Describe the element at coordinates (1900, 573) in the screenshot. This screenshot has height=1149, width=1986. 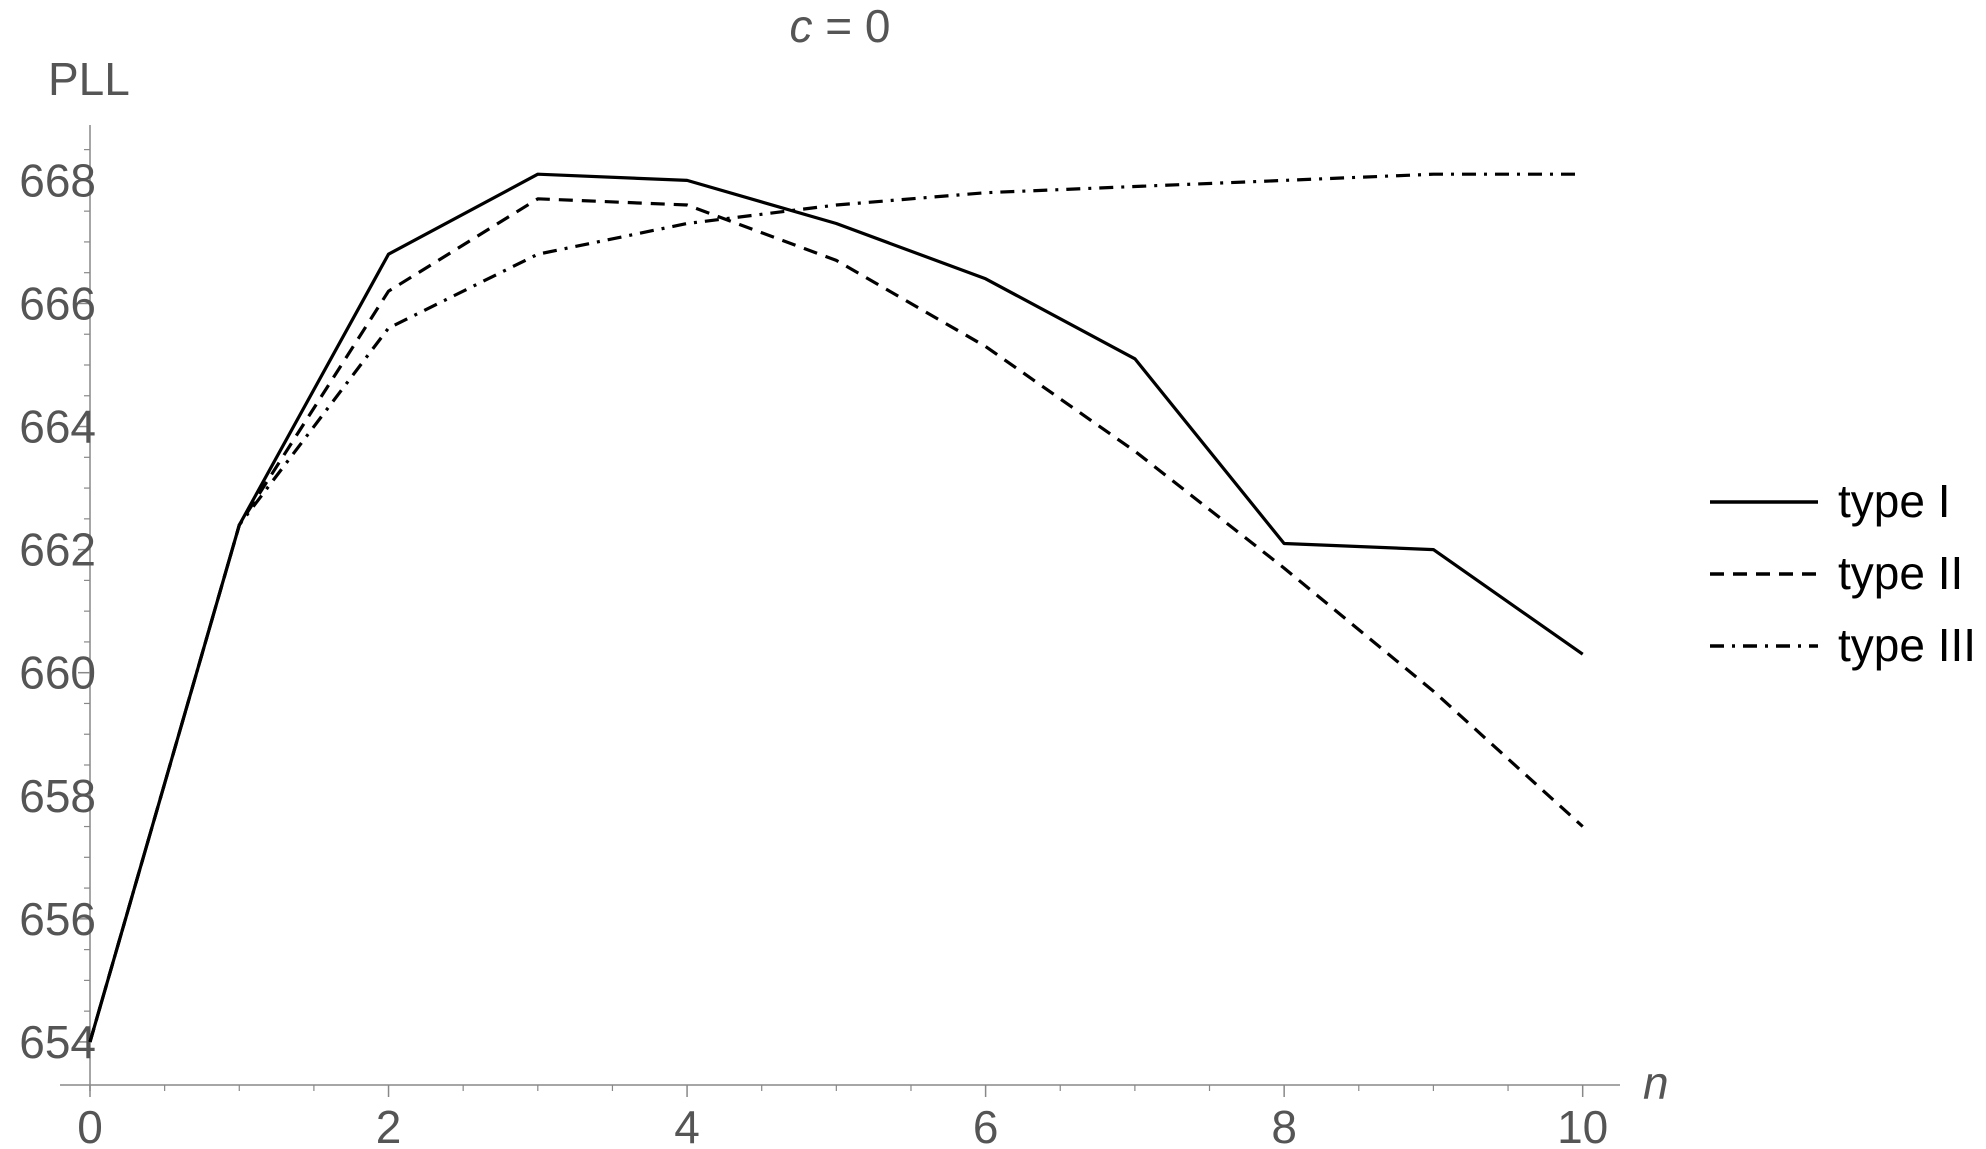
I see `legend-label-type-ii: type II` at that location.